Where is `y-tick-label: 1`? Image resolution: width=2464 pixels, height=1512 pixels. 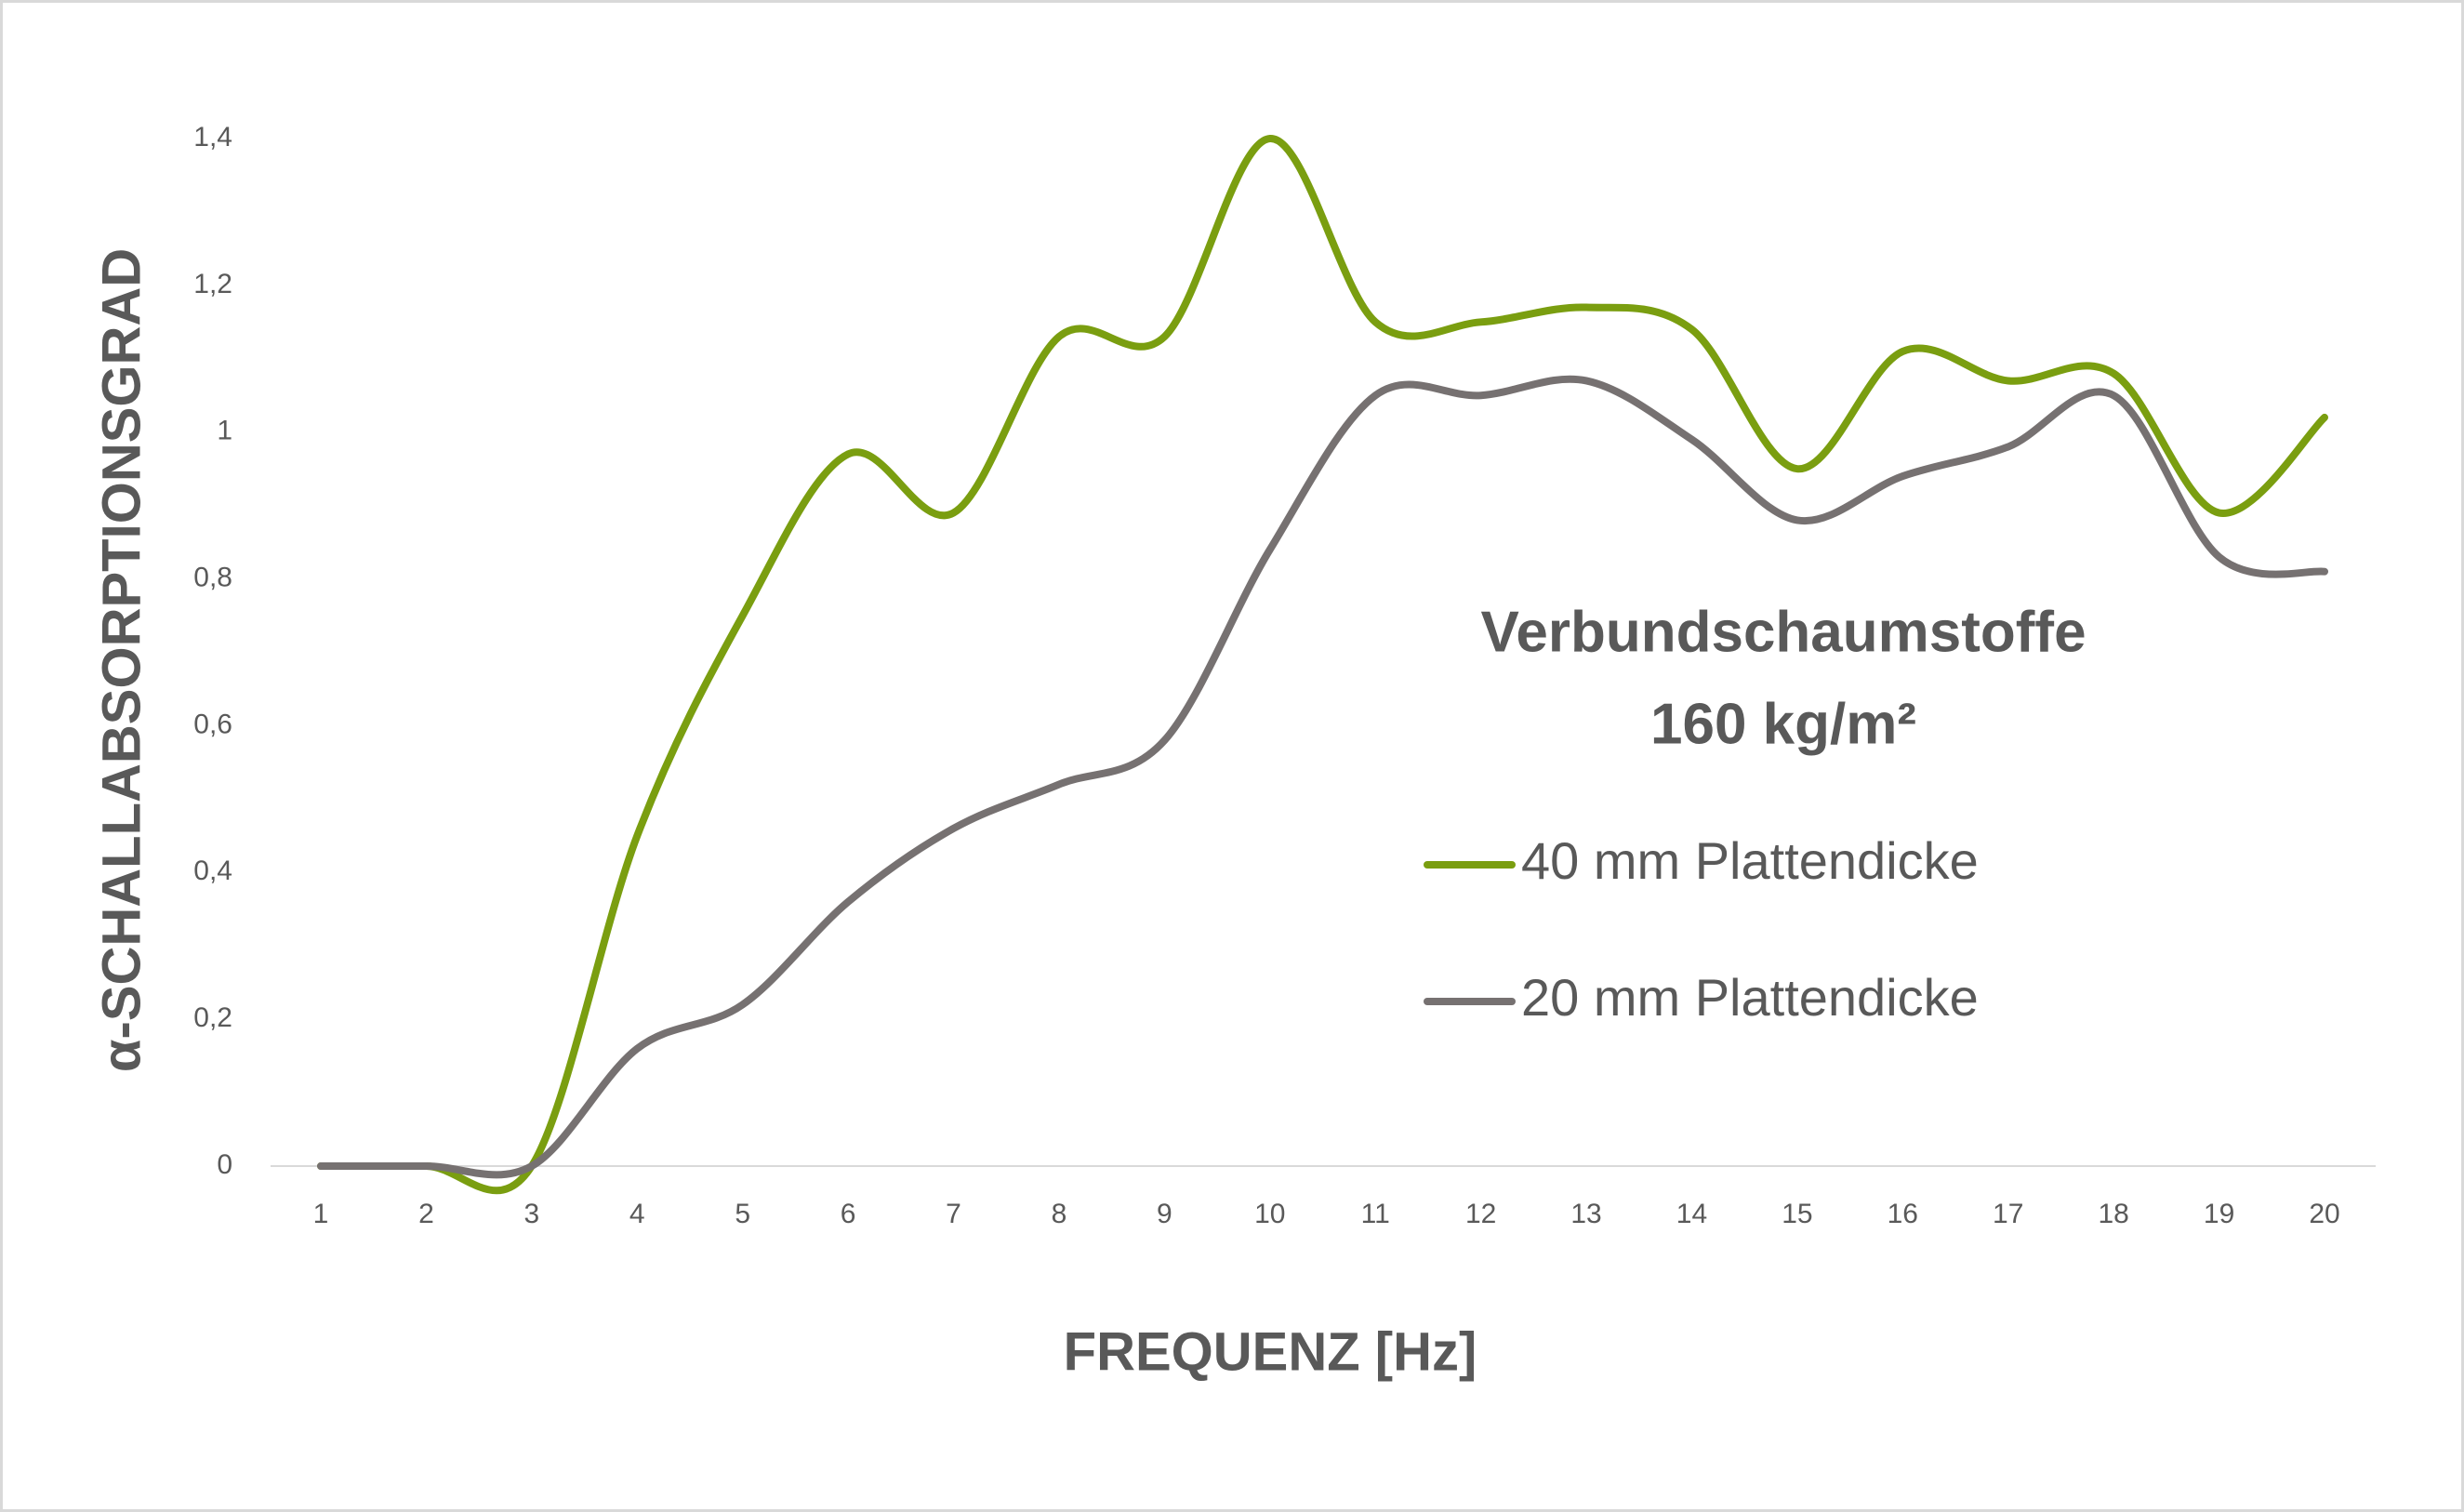 y-tick-label: 1 is located at coordinates (224, 431).